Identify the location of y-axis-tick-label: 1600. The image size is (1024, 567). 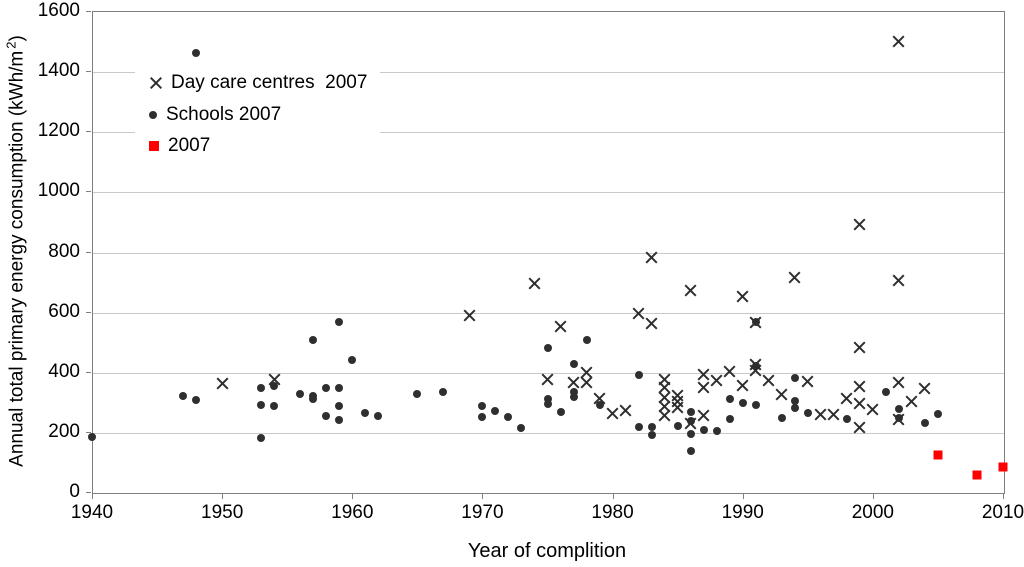
(58, 10).